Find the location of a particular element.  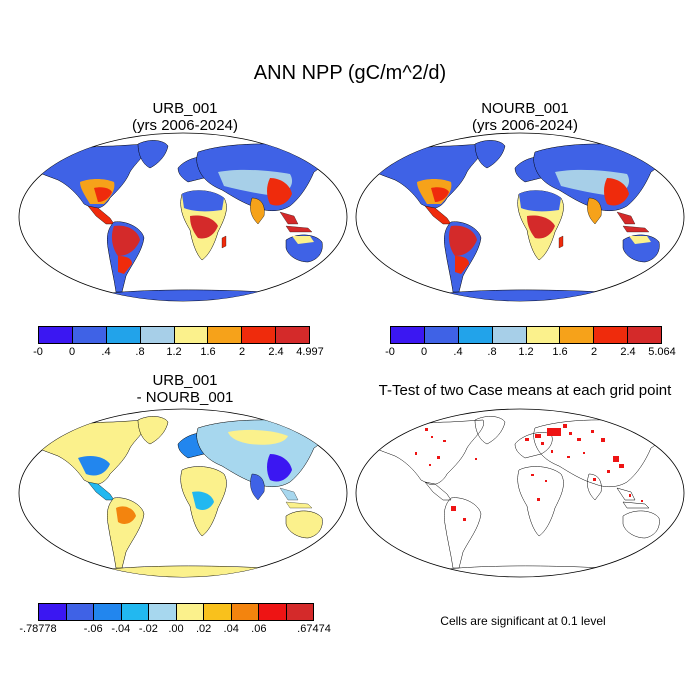

map-urb-svg is located at coordinates (183, 217).